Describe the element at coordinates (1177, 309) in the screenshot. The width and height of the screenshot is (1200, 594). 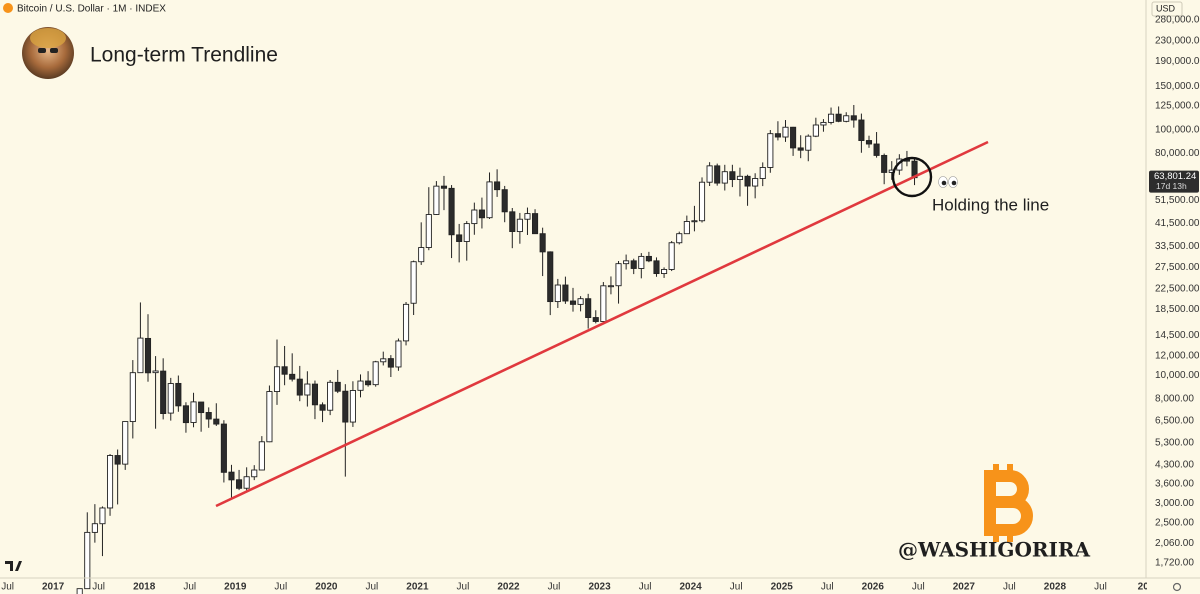
I see `y-tick-label: 18,500.00` at that location.